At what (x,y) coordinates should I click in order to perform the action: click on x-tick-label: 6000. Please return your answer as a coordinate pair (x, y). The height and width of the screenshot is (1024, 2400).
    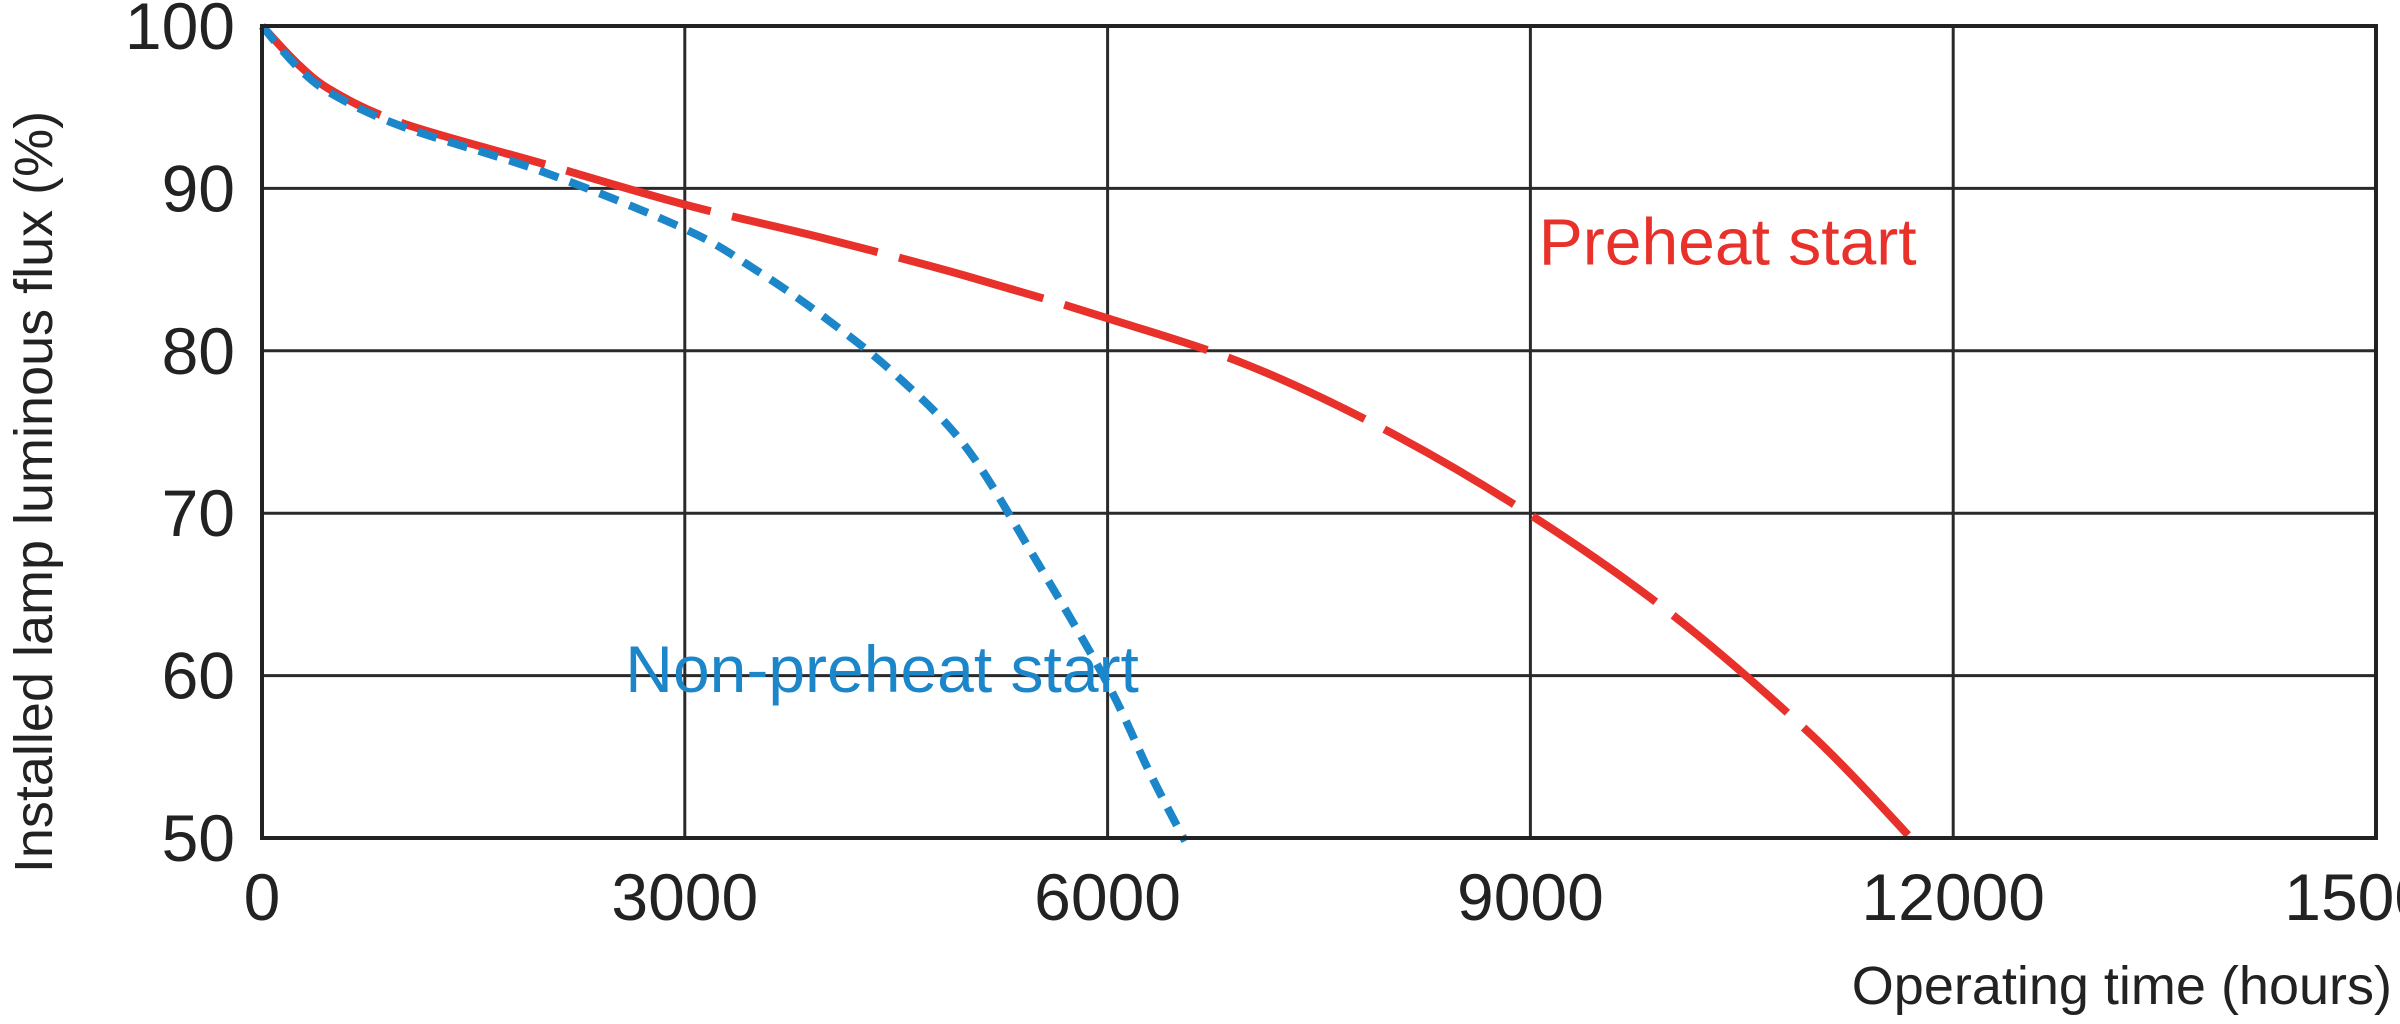
    Looking at the image, I should click on (1107, 897).